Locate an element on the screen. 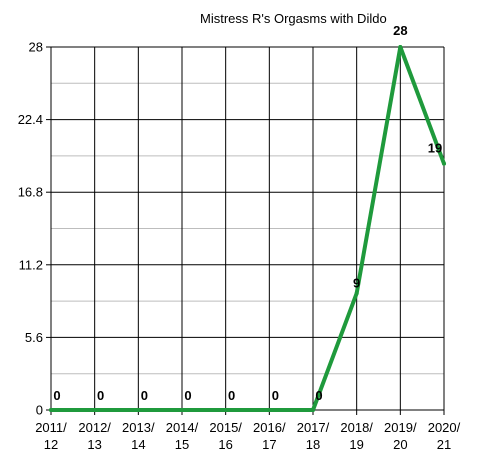 This screenshot has height=468, width=483. y-tick-label: 16.8 is located at coordinates (30, 192).